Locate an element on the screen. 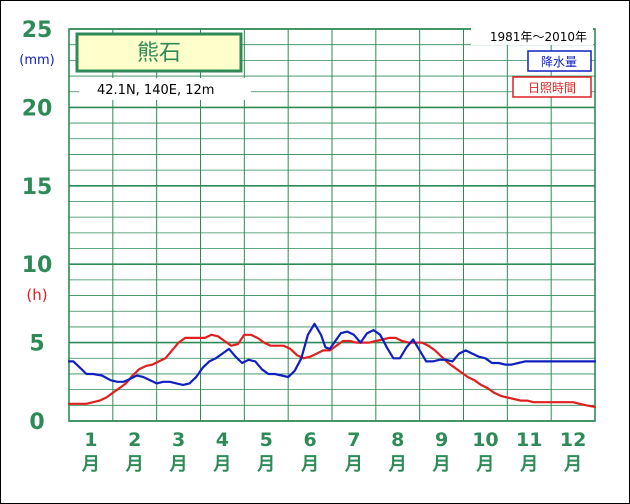 The height and width of the screenshot is (504, 630). legend-precip-label: 降水量 is located at coordinates (559, 62).